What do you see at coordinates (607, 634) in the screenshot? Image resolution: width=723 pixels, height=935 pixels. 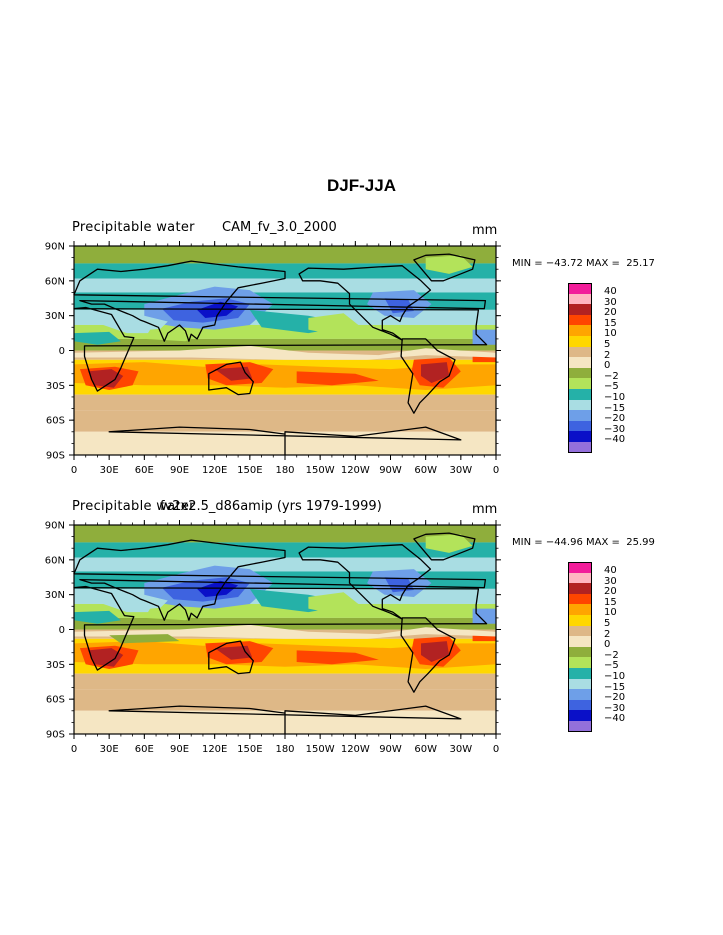 I see `legend-label: 2` at bounding box center [607, 634].